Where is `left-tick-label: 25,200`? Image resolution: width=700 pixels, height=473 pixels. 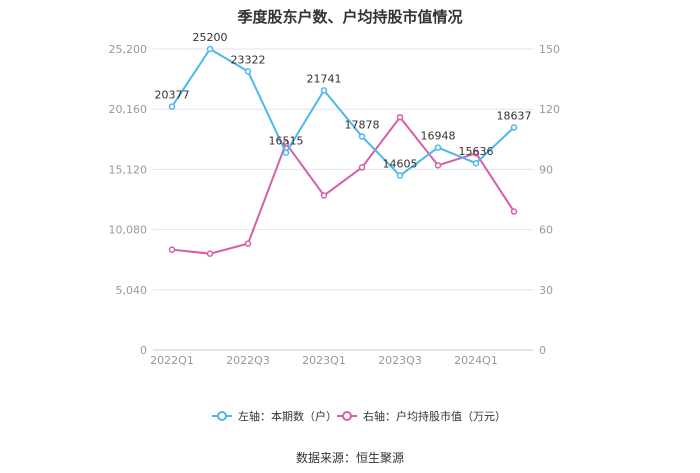
left-tick-label: 25,200 is located at coordinates (128, 49).